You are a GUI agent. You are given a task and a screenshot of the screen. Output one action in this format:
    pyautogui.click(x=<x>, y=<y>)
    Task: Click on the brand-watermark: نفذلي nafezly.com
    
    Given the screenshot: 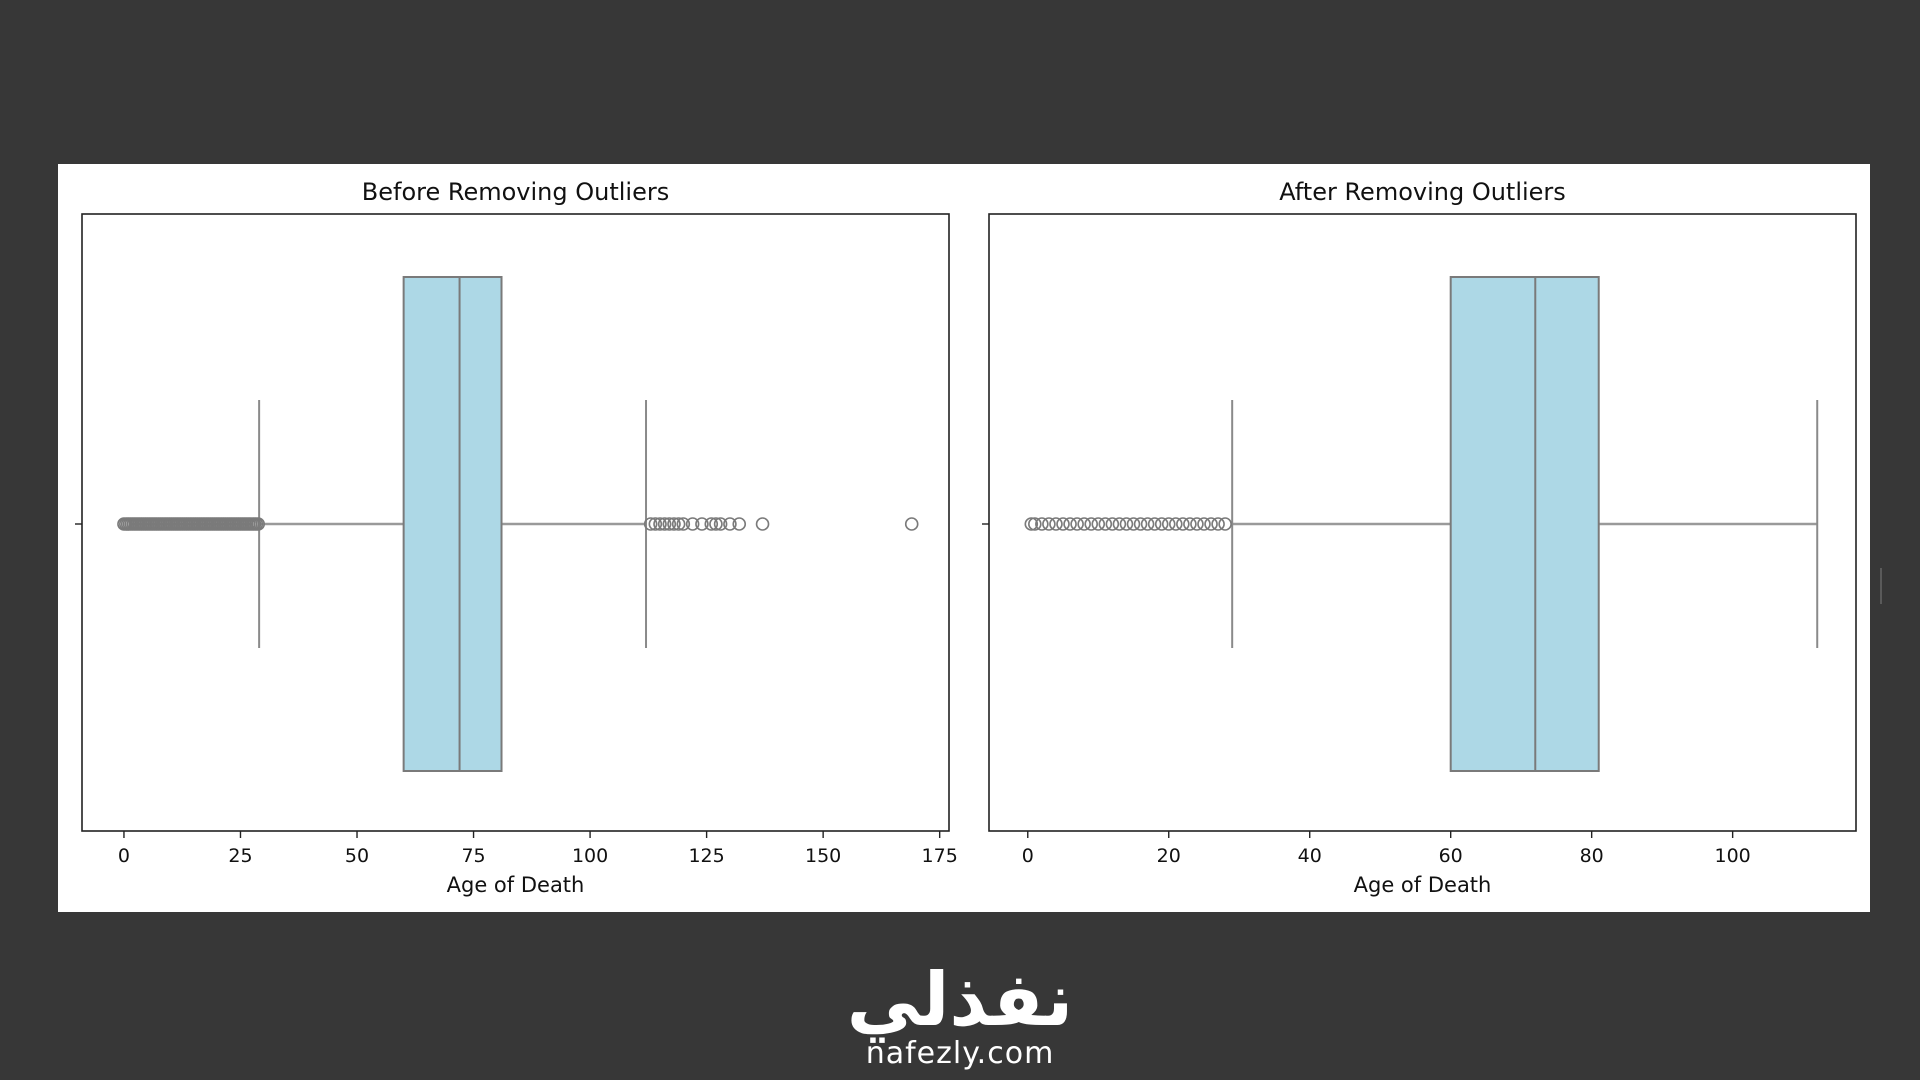 What is the action you would take?
    pyautogui.click(x=960, y=1013)
    